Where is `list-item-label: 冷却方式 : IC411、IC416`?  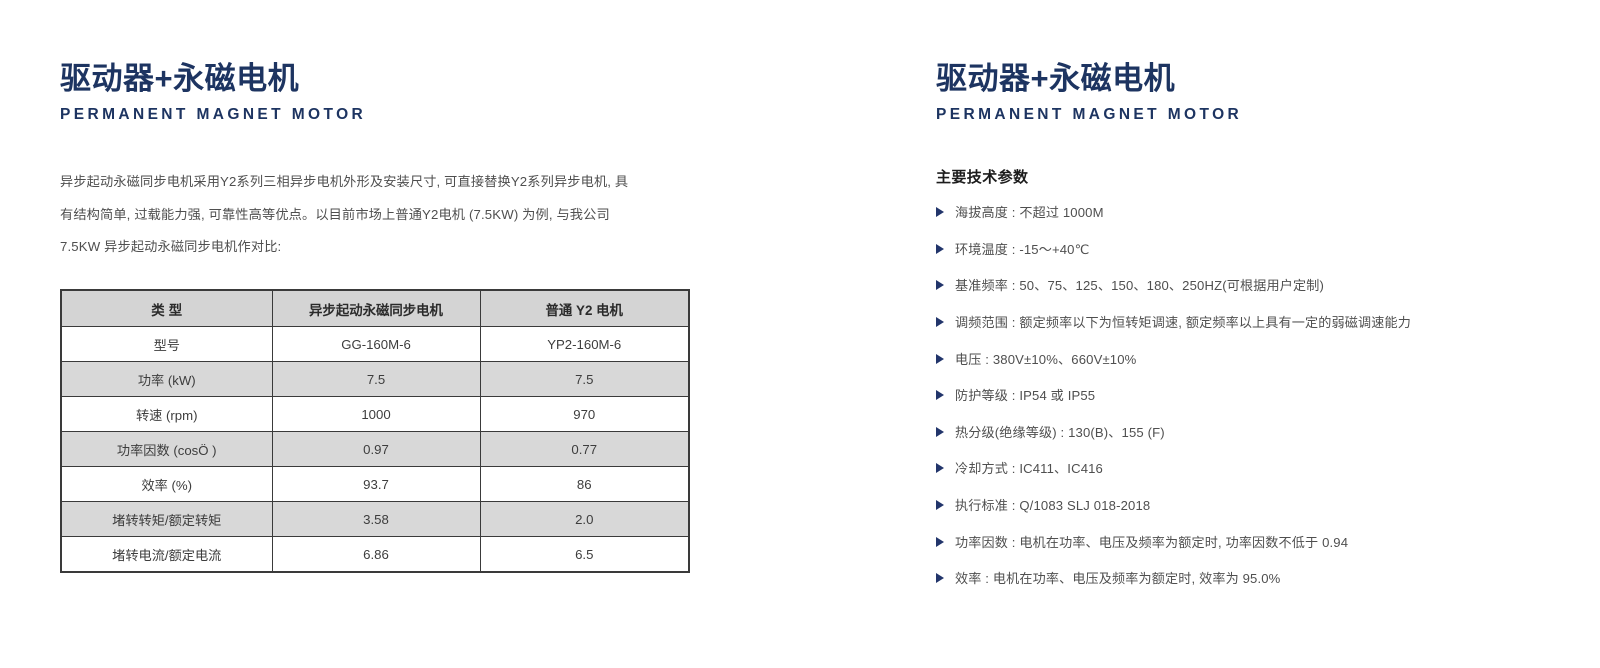 list-item-label: 冷却方式 : IC411、IC416 is located at coordinates (1029, 469).